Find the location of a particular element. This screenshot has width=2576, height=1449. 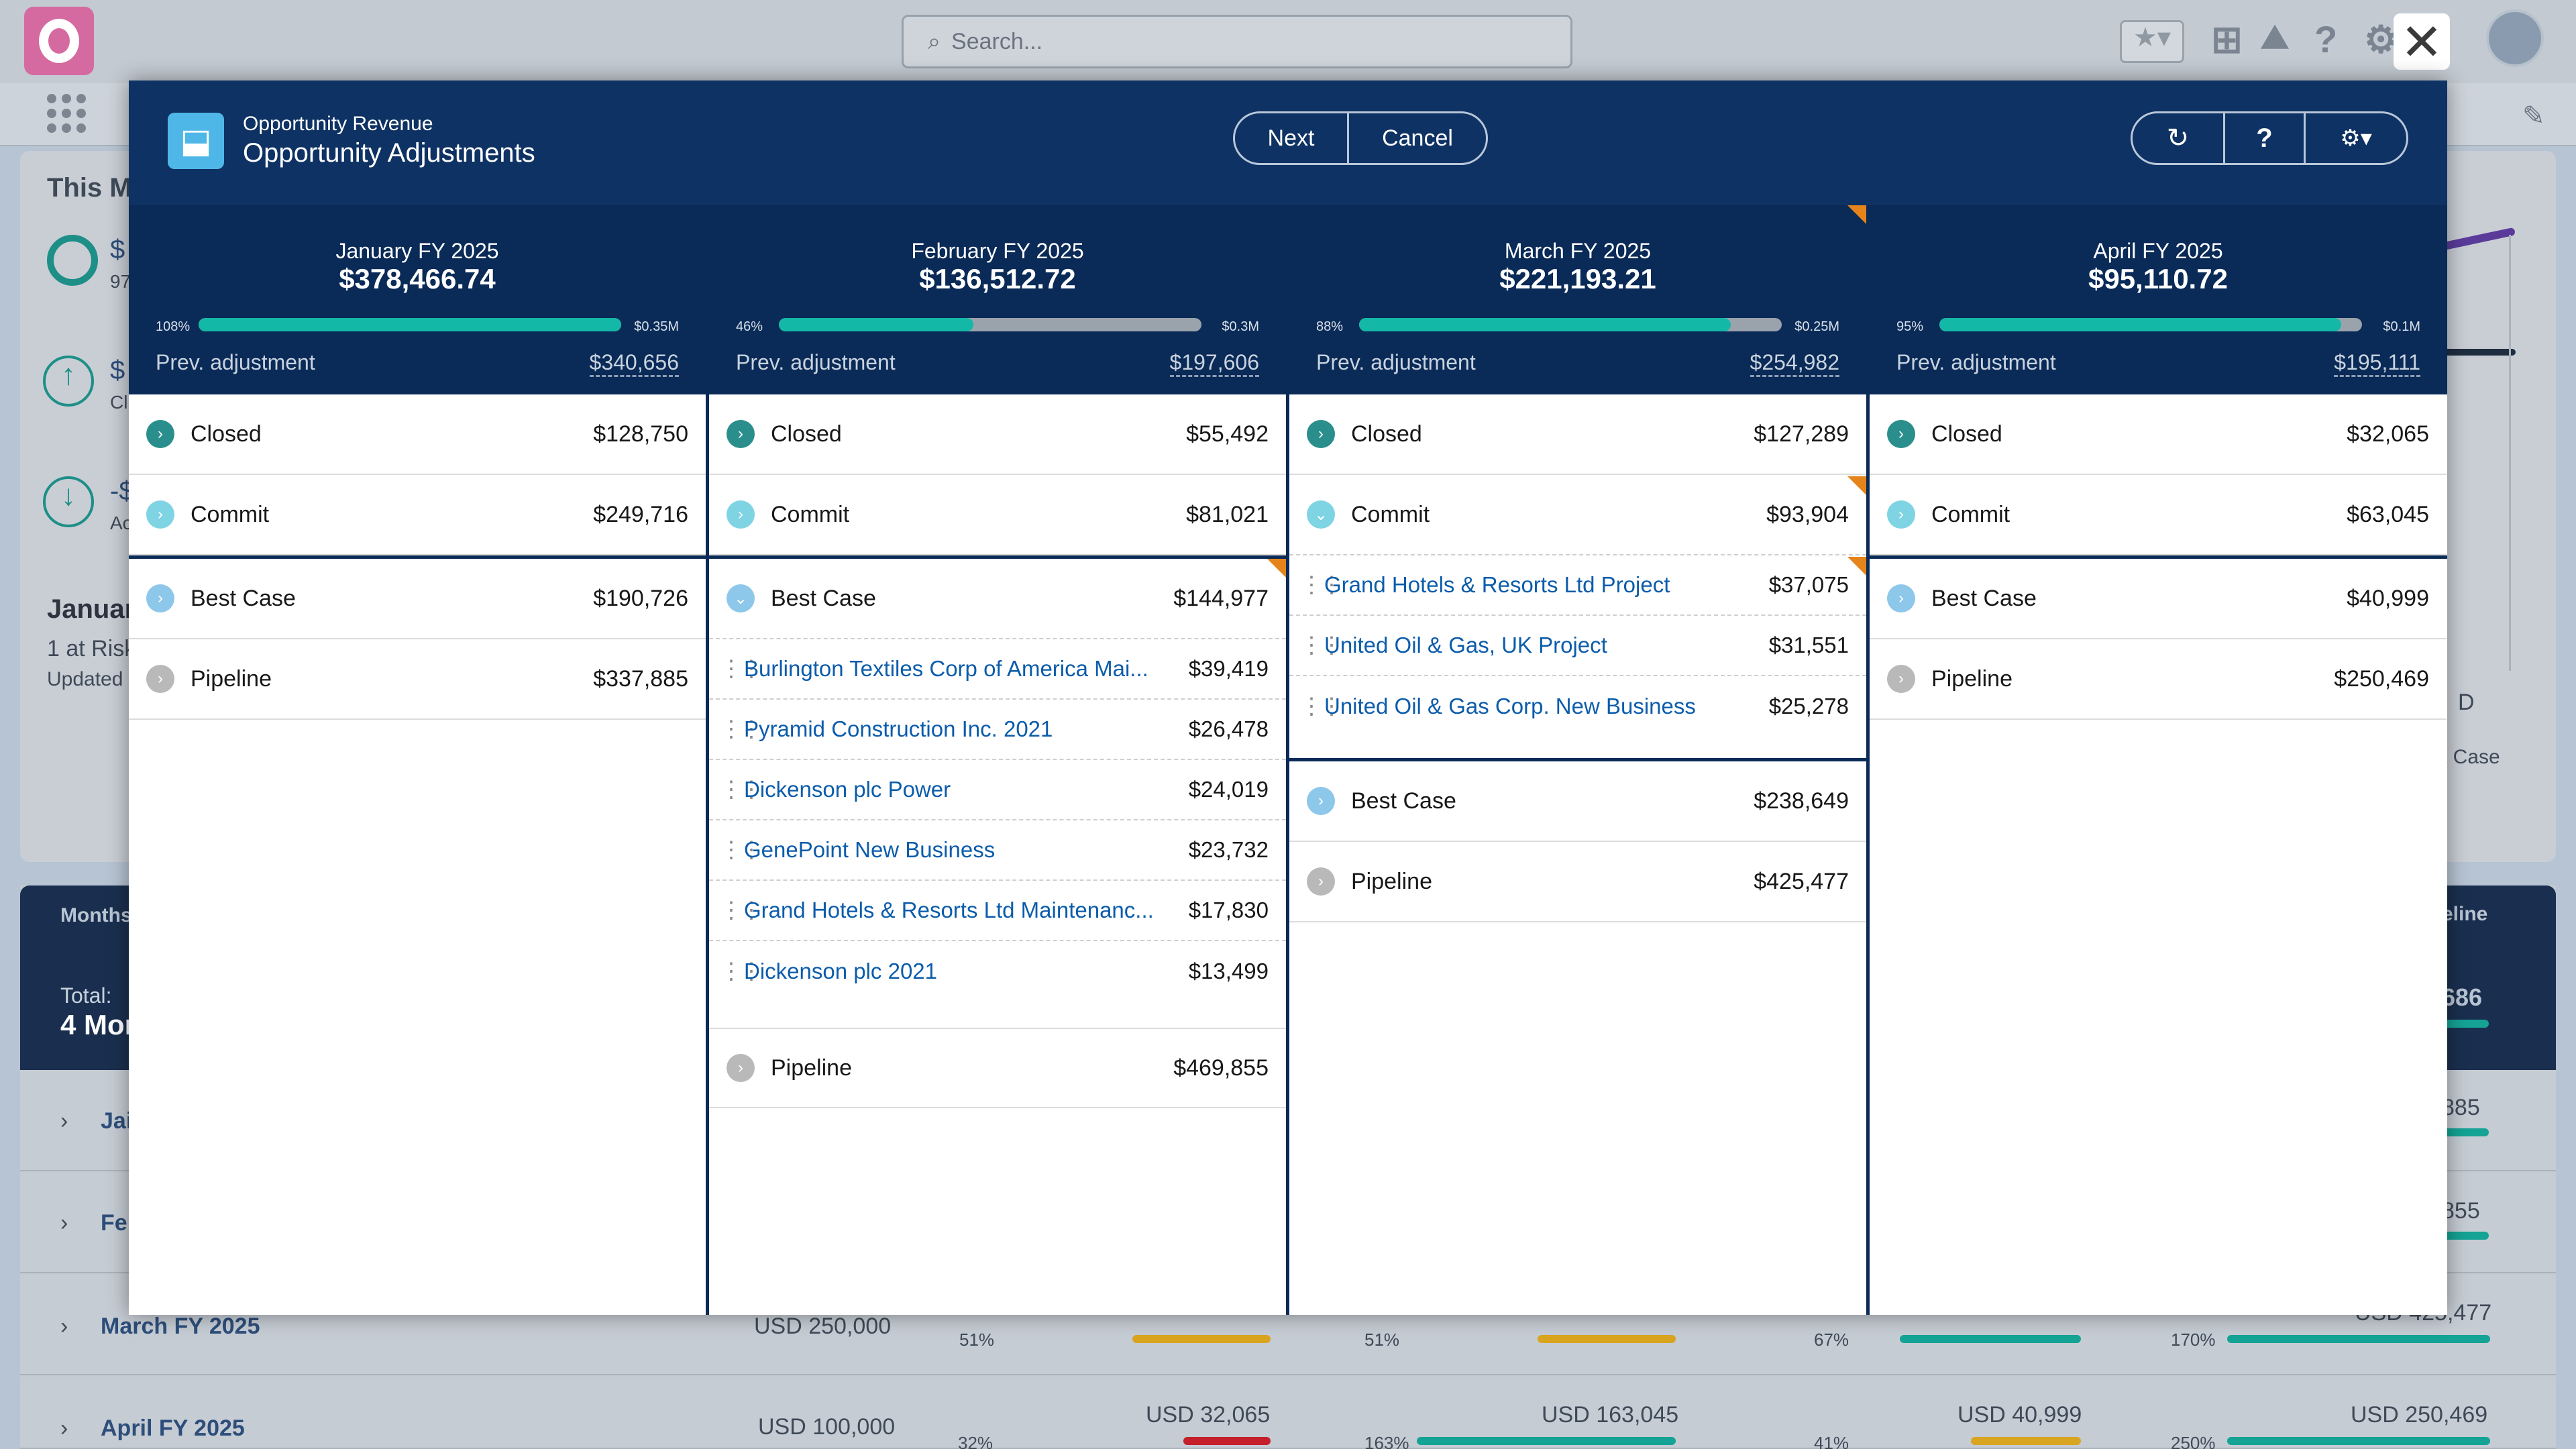

bg-this-month: This M is located at coordinates (89, 188).